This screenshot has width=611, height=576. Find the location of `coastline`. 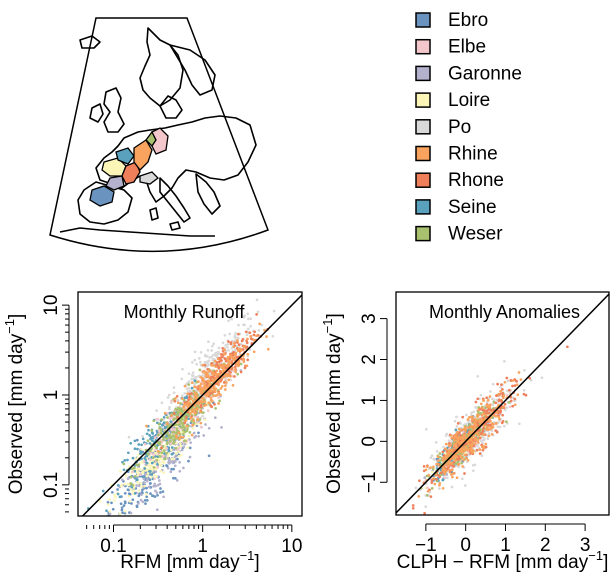

coastline is located at coordinates (158, 132).